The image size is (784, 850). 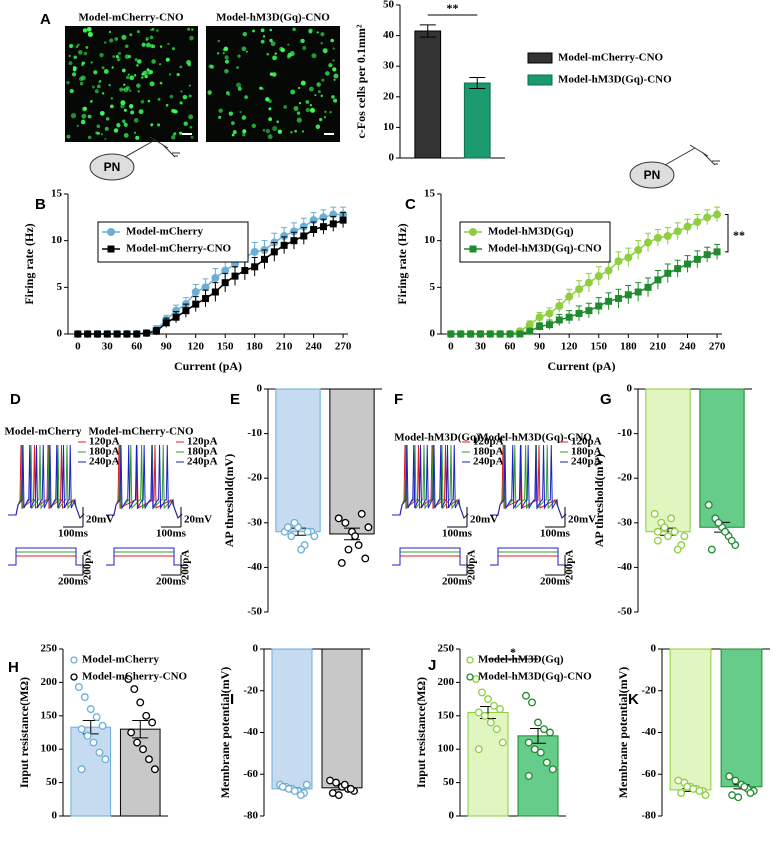 What do you see at coordinates (599, 500) in the screenshot?
I see `y-axis-label: AP threshold(mV)` at bounding box center [599, 500].